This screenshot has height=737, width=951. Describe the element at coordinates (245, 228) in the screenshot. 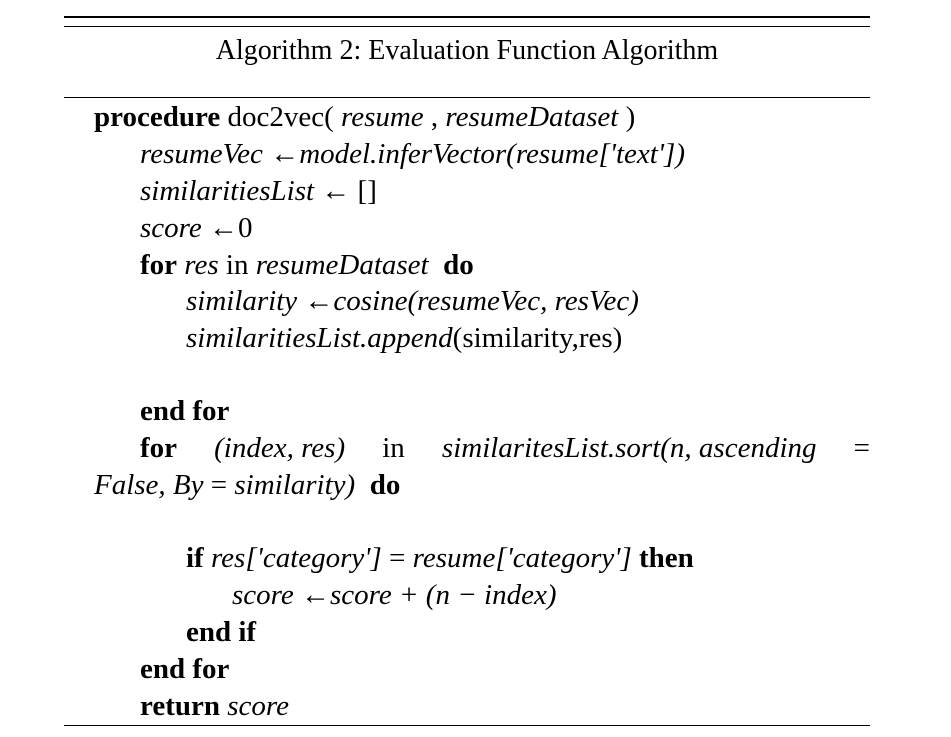

I see `value: 0` at that location.